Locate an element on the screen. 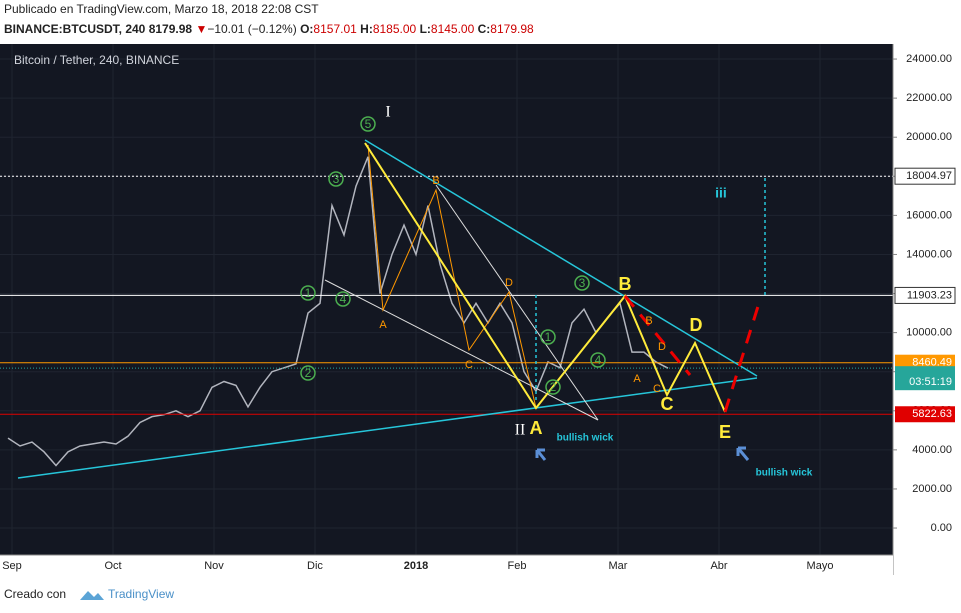  l-label: L: is located at coordinates (425, 29).